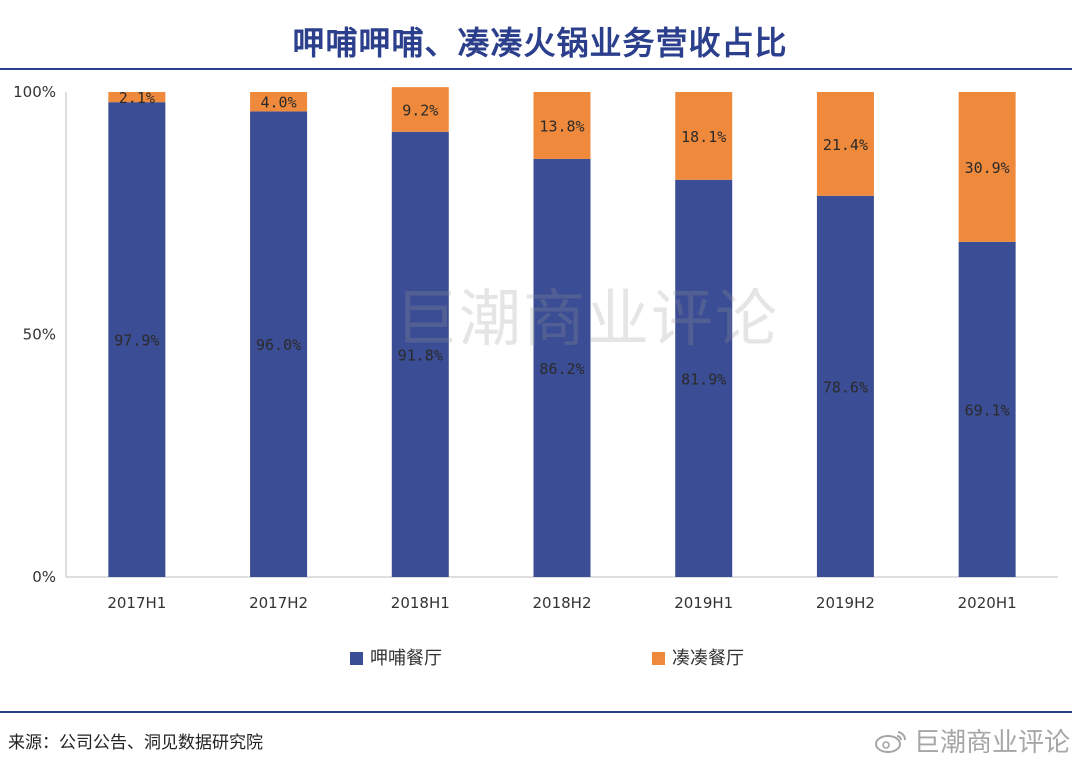  I want to click on data-label: 30.9%, so click(987, 168).